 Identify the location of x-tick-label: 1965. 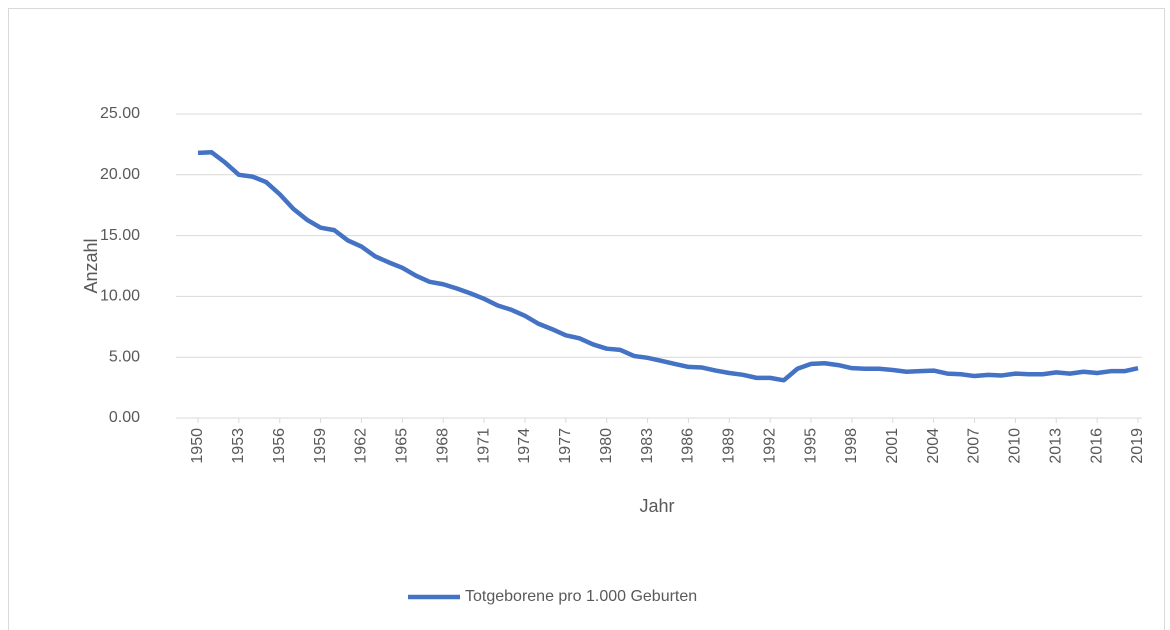
(402, 446).